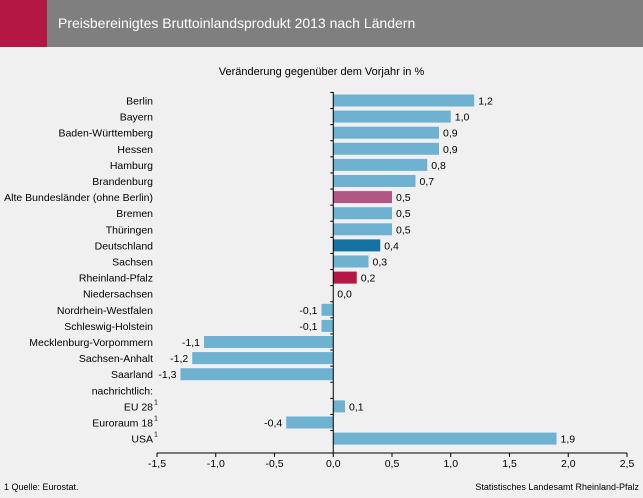 Image resolution: width=643 pixels, height=498 pixels. Describe the element at coordinates (157, 464) in the screenshot. I see `x-tick-label: -1,5` at that location.